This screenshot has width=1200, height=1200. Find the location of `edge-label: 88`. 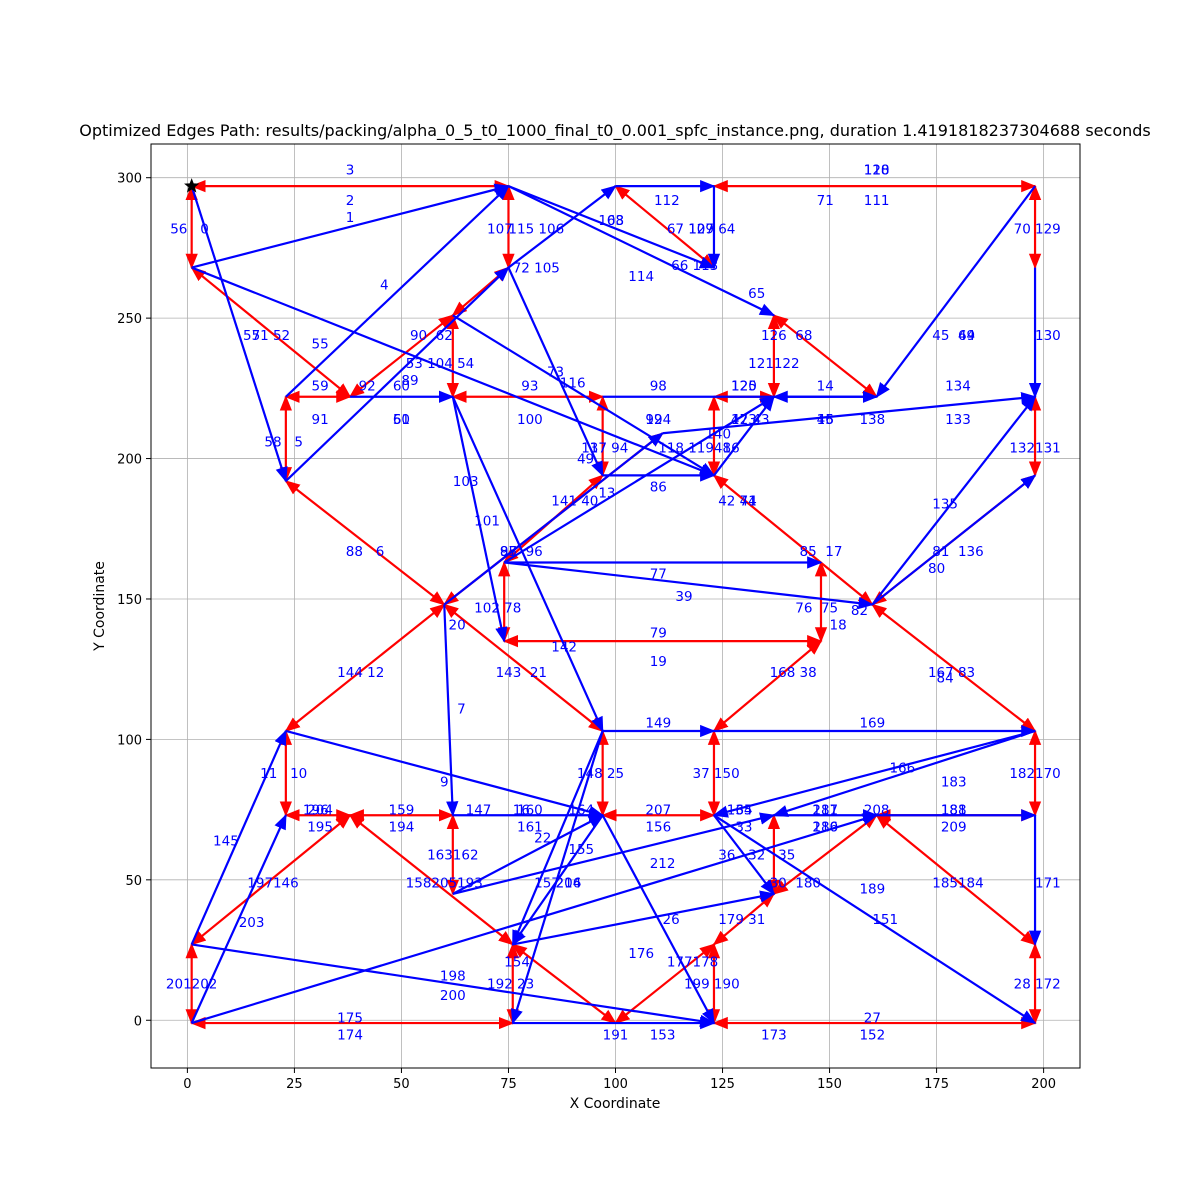

edge-label: 88 is located at coordinates (354, 552).